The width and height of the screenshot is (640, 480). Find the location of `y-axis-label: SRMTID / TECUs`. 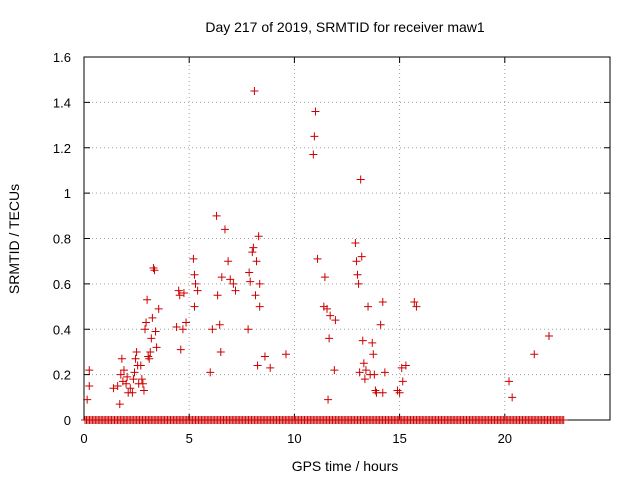

y-axis-label: SRMTID / TECUs is located at coordinates (14, 239).